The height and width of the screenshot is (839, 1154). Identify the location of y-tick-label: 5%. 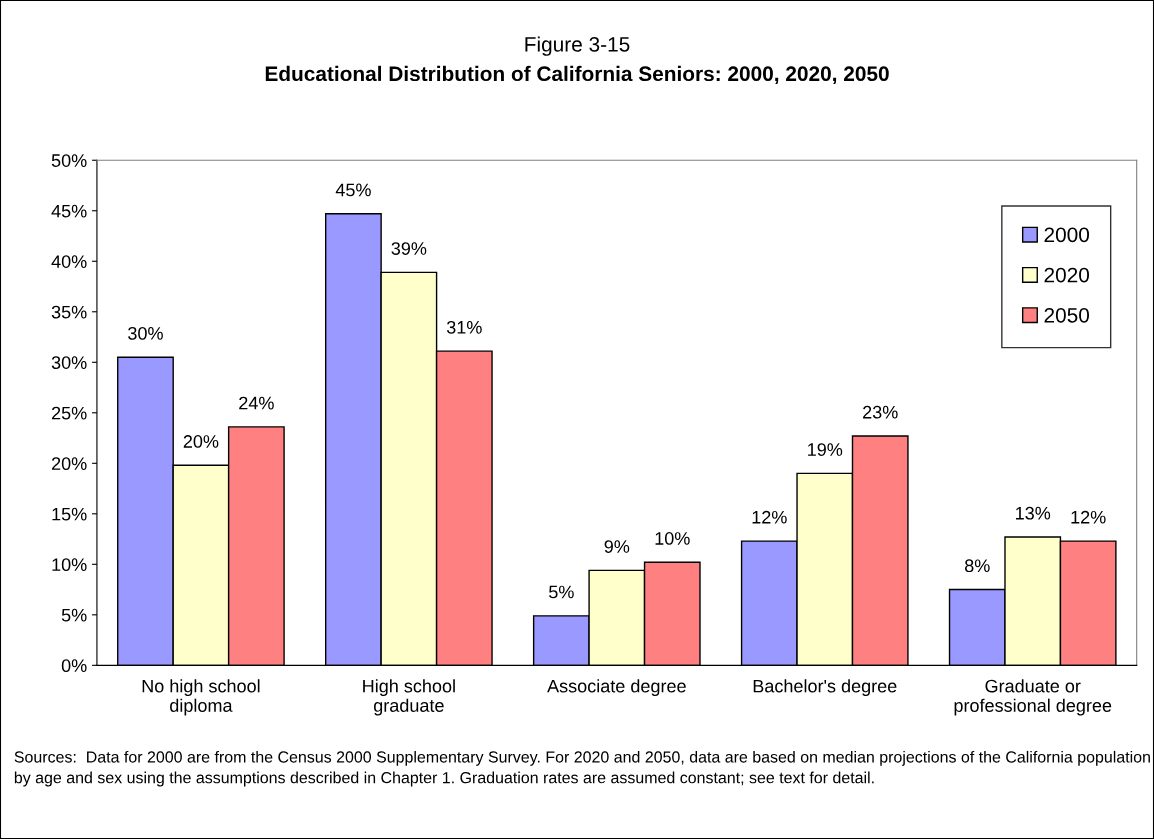
(74, 615).